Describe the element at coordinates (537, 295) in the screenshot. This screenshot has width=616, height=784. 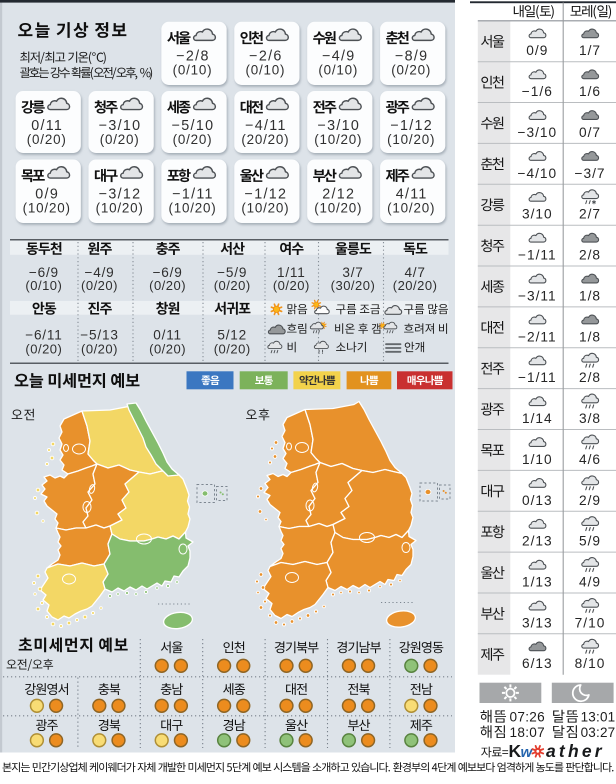
I see `svg-text: −3/11` at that location.